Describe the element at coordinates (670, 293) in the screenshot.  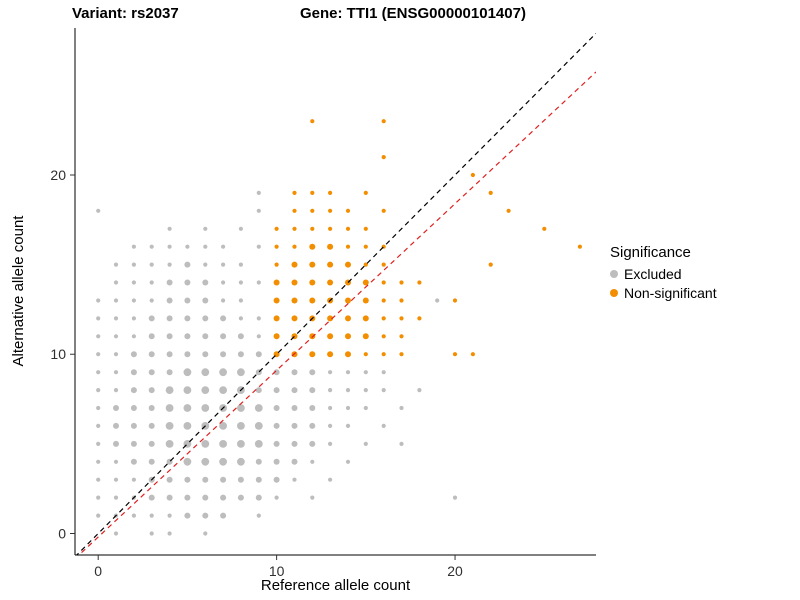
I see `legend-item-label: Non-significant` at that location.